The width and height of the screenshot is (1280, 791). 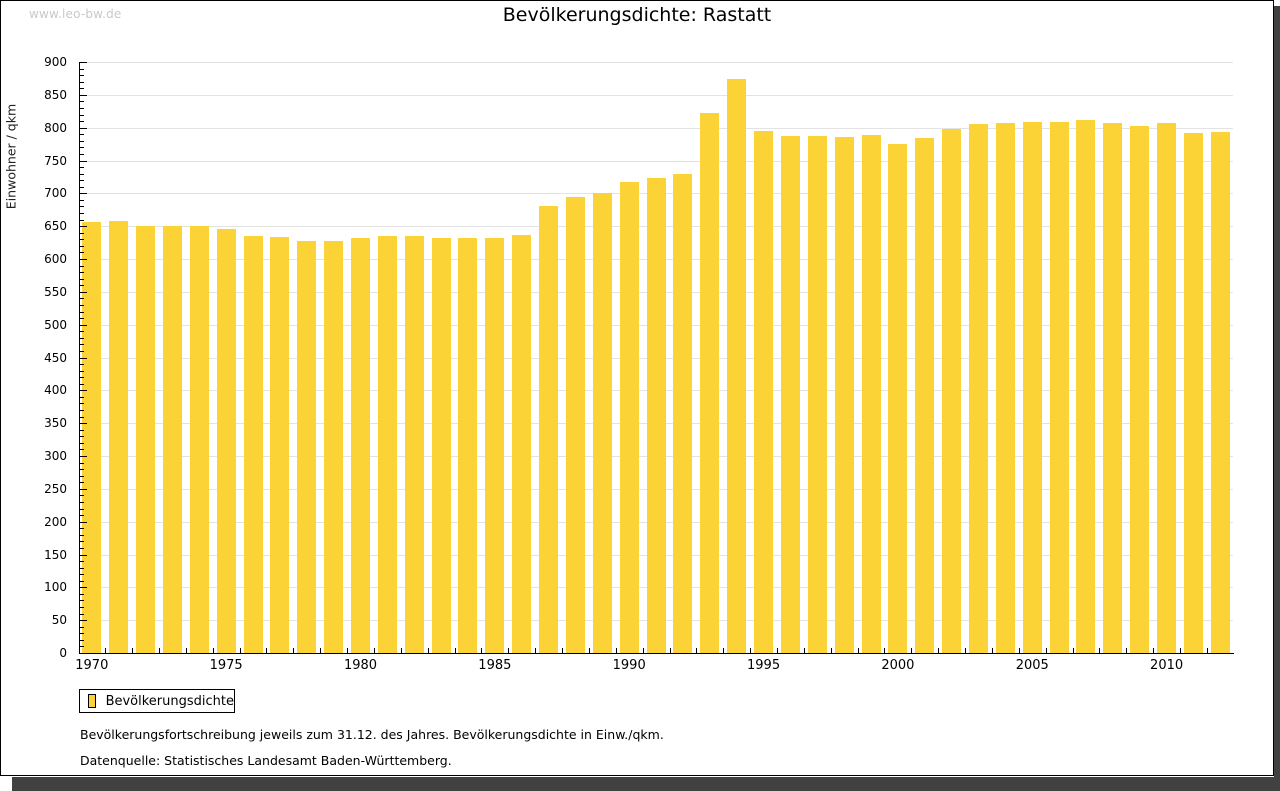 I want to click on bar-1999, so click(x=871, y=393).